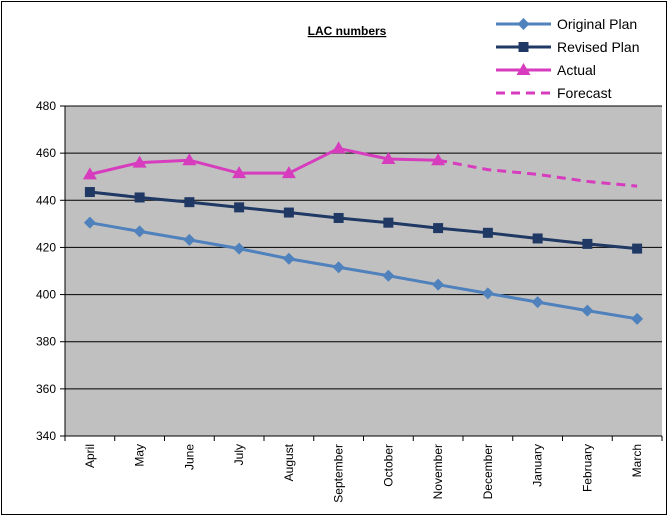 The height and width of the screenshot is (519, 669). Describe the element at coordinates (587, 468) in the screenshot. I see `x-tick-label: February` at that location.